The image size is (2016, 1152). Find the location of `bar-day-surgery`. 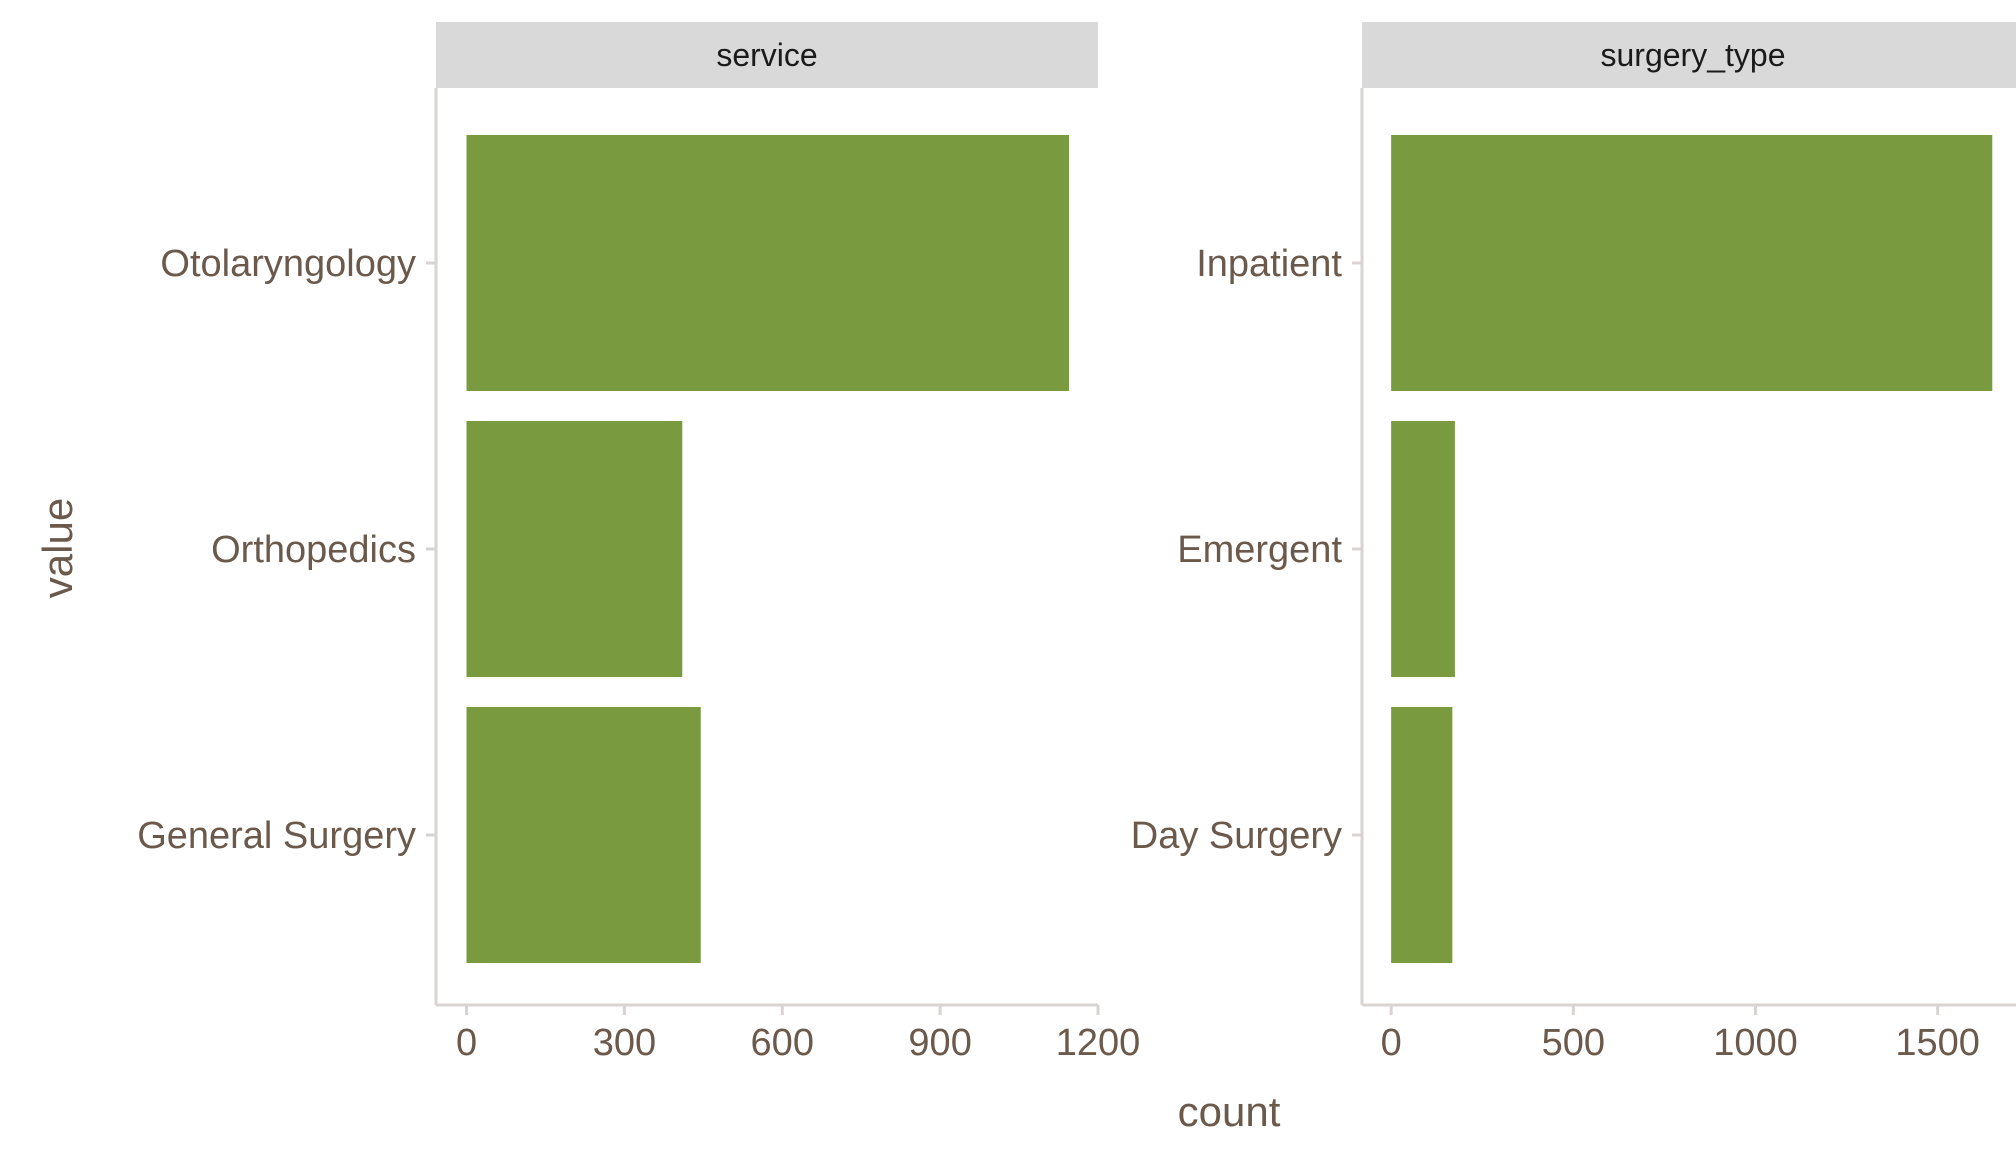

bar-day-surgery is located at coordinates (1422, 835).